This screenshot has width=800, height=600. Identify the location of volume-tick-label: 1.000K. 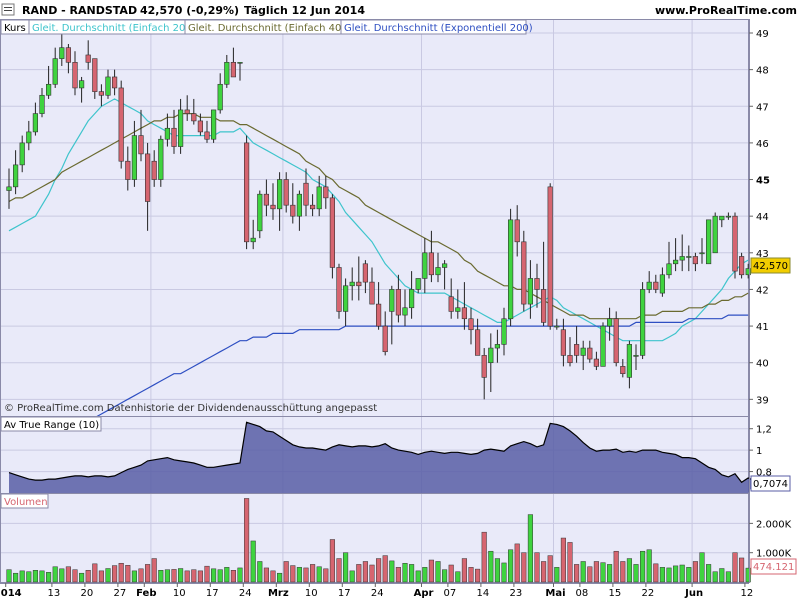
(774, 554).